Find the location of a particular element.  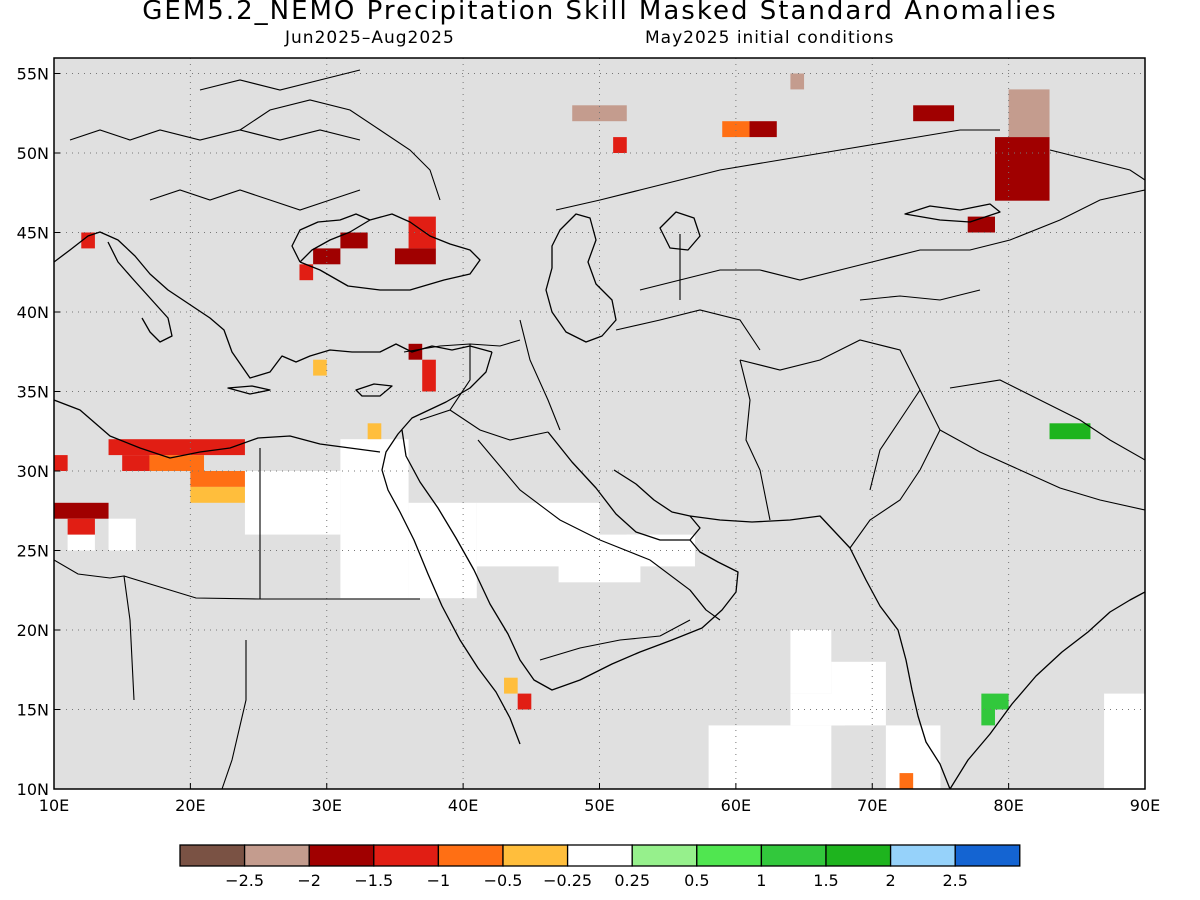

legend-label: −1.5 is located at coordinates (373, 880).